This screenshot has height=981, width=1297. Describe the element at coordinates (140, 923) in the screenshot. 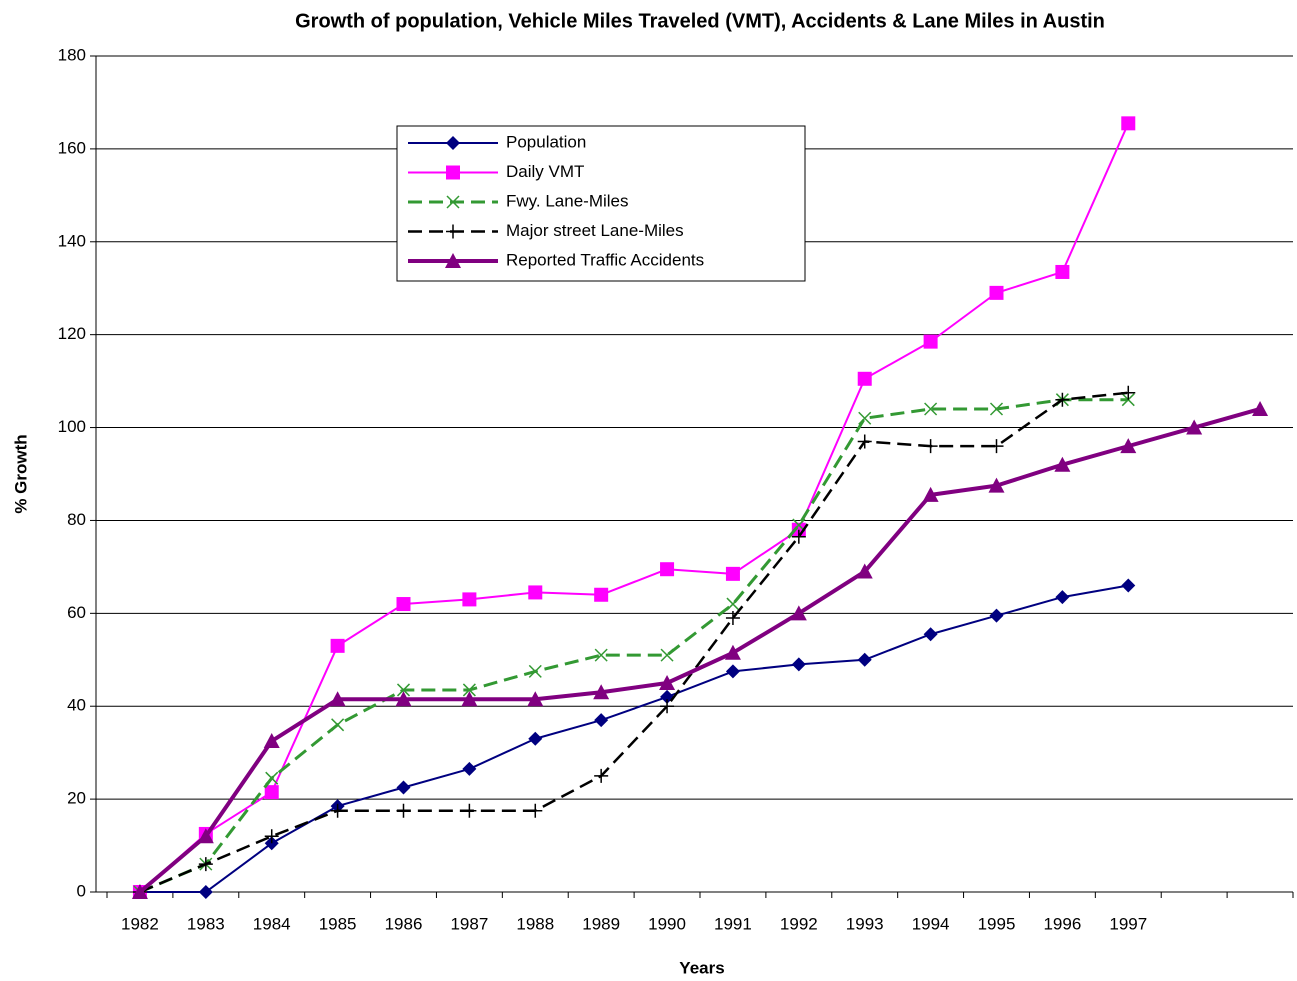

I see `x-tick-label: 1982` at that location.